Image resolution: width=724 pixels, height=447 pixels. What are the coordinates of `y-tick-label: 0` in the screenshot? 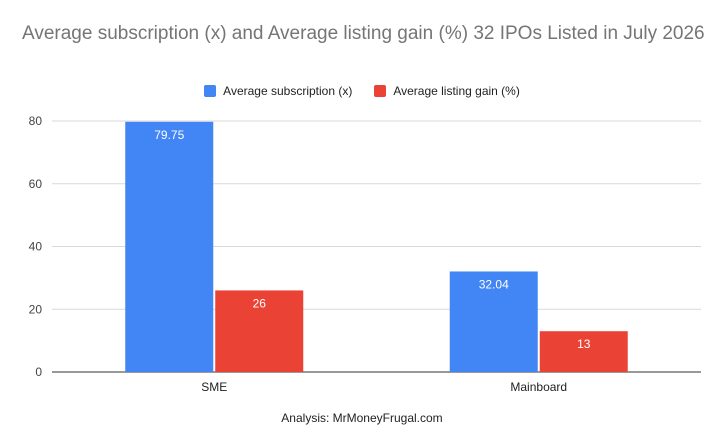 It's located at (38, 372).